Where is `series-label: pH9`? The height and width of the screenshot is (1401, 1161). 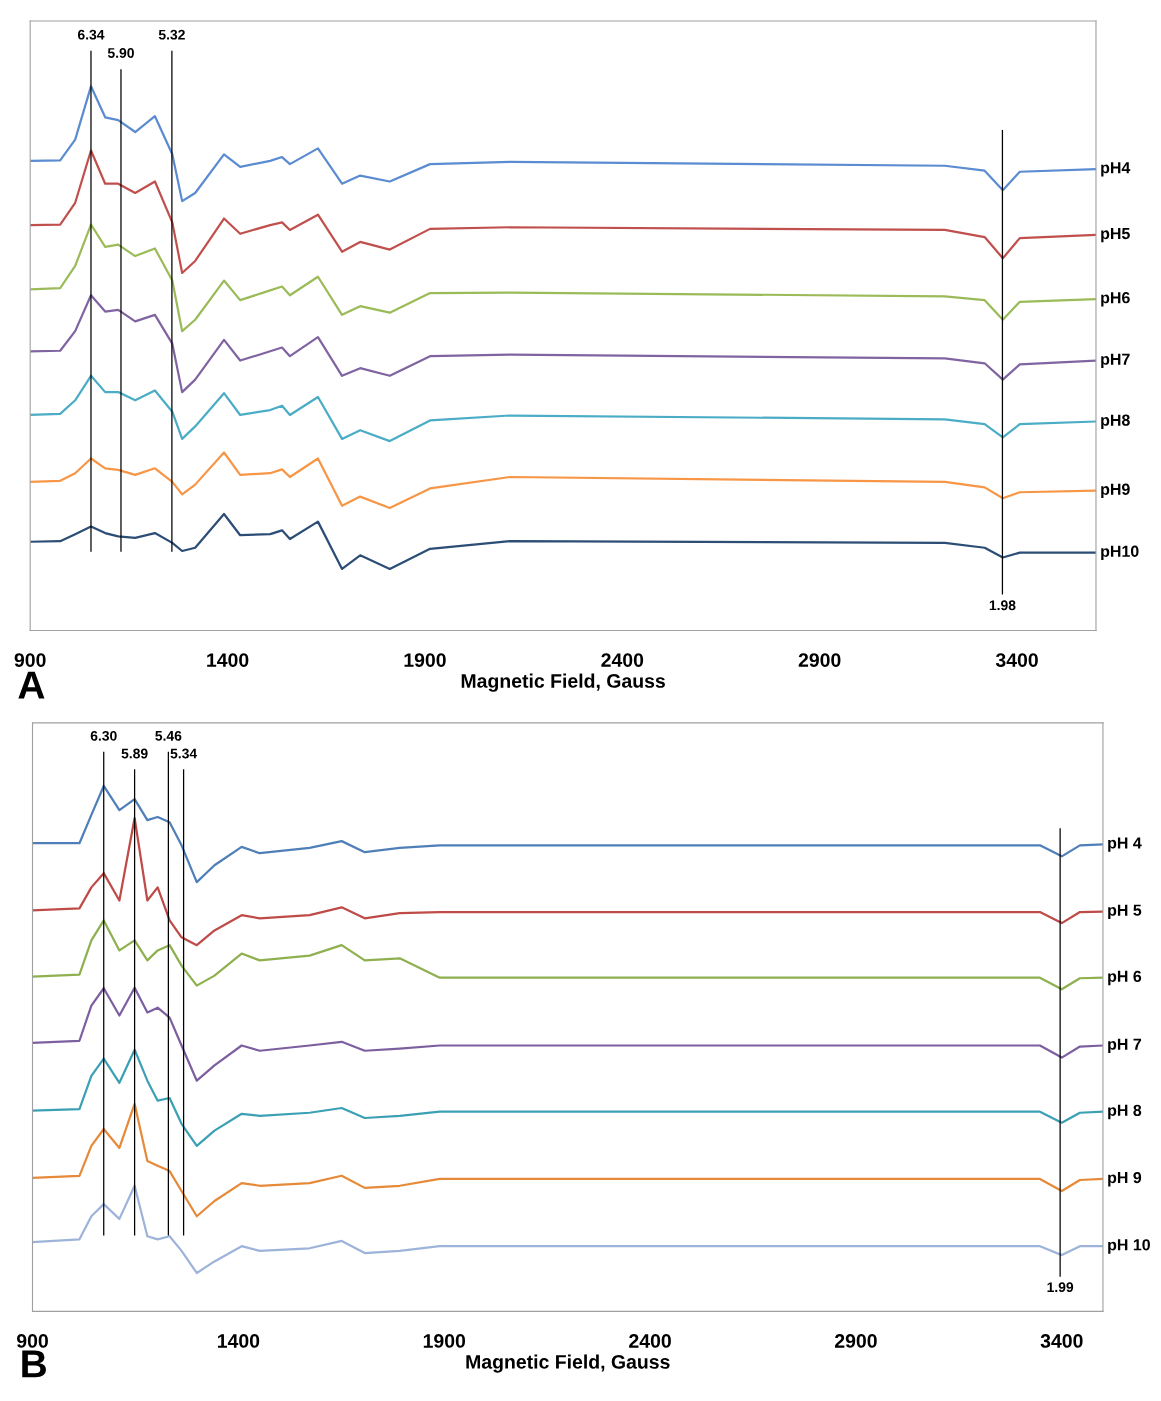 series-label: pH9 is located at coordinates (1115, 491).